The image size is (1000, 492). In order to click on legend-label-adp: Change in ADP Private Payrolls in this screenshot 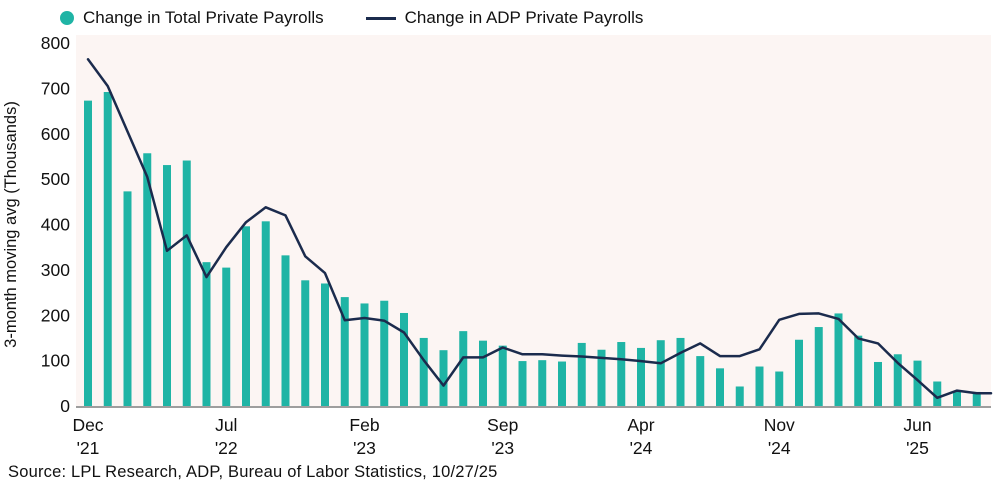, I will do `click(524, 17)`.